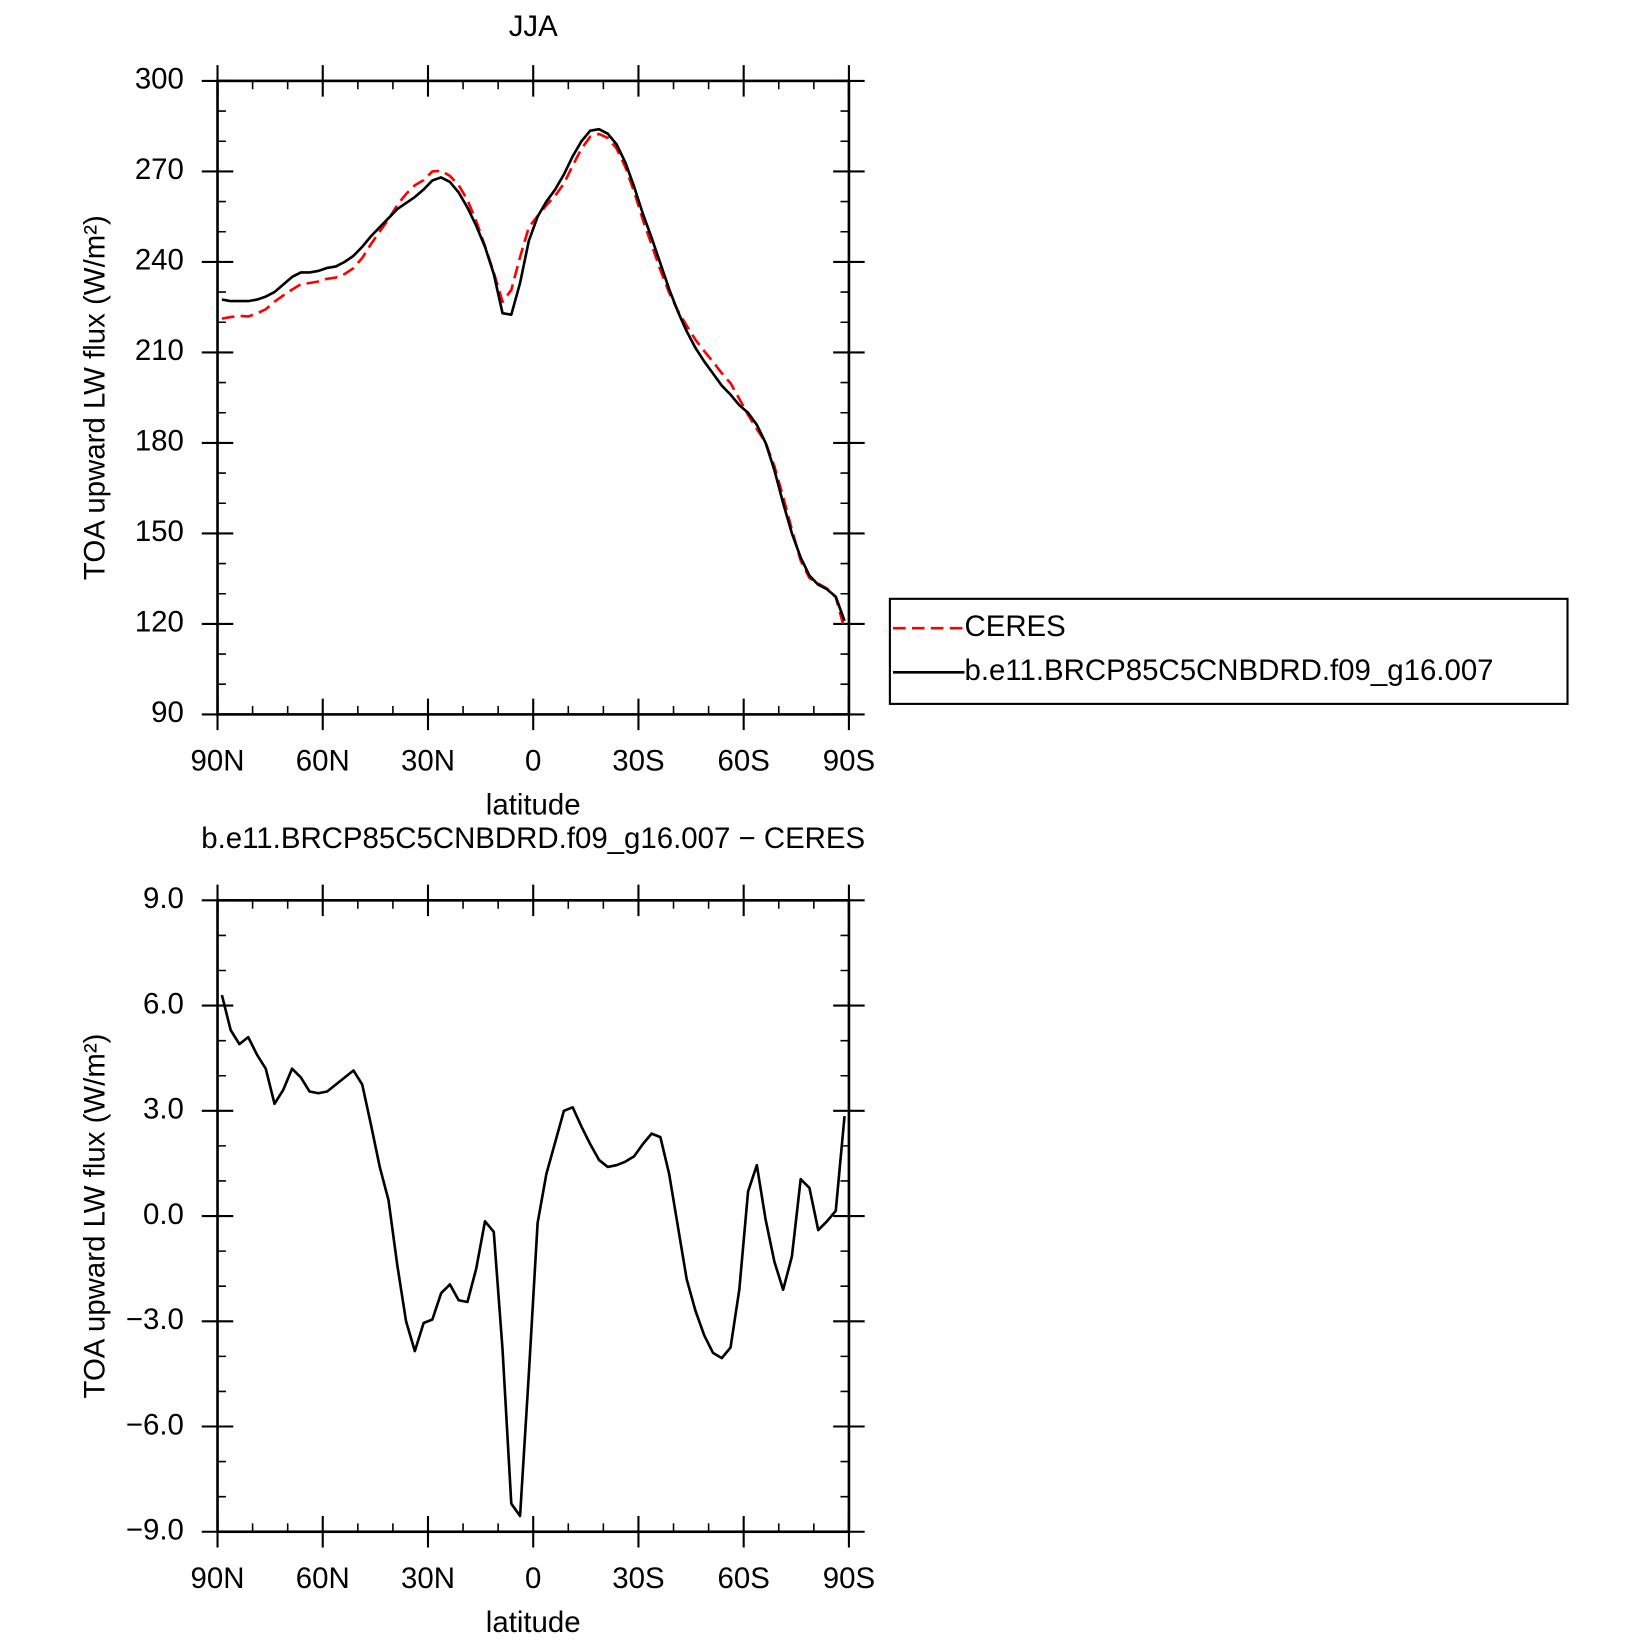  Describe the element at coordinates (533, 26) in the screenshot. I see `chart-title: JJA` at that location.